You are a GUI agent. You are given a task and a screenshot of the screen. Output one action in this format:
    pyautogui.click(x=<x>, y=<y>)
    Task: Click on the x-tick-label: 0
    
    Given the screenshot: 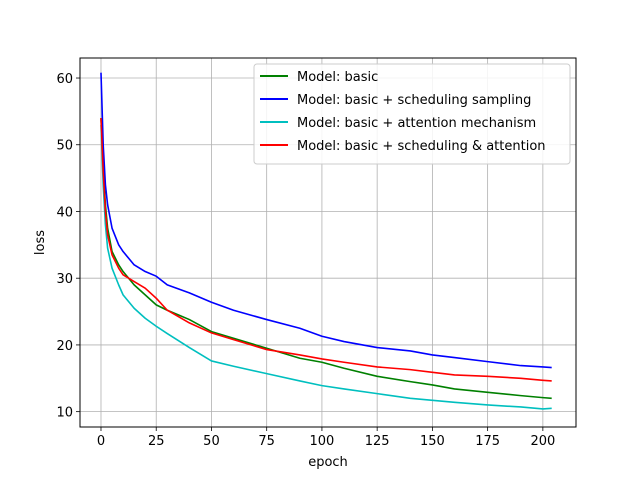 What is the action you would take?
    pyautogui.click(x=101, y=441)
    